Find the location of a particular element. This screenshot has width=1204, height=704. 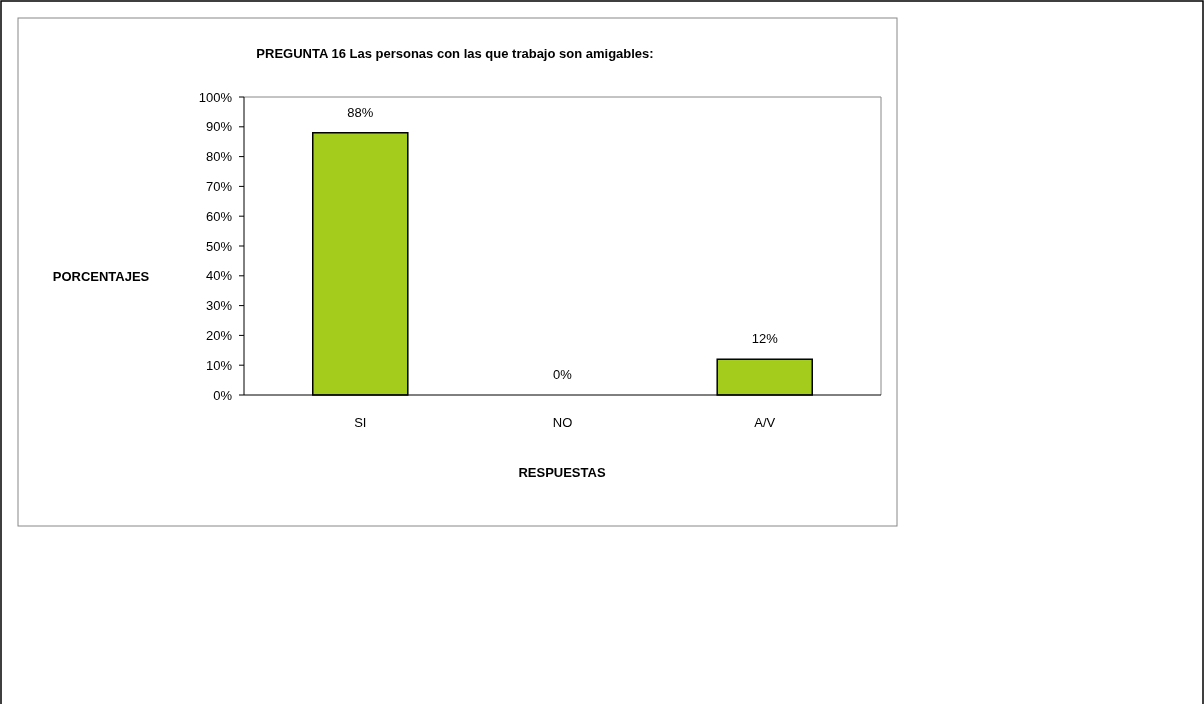

y-tick-label: 30% is located at coordinates (219, 306).